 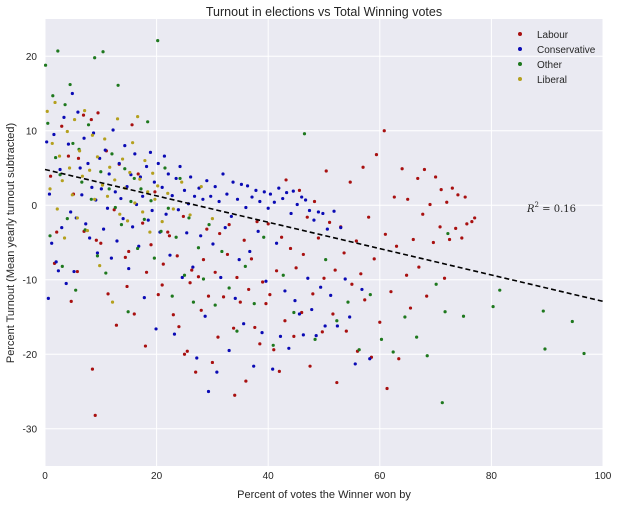 I want to click on legend-marker-labour, so click(x=520, y=34).